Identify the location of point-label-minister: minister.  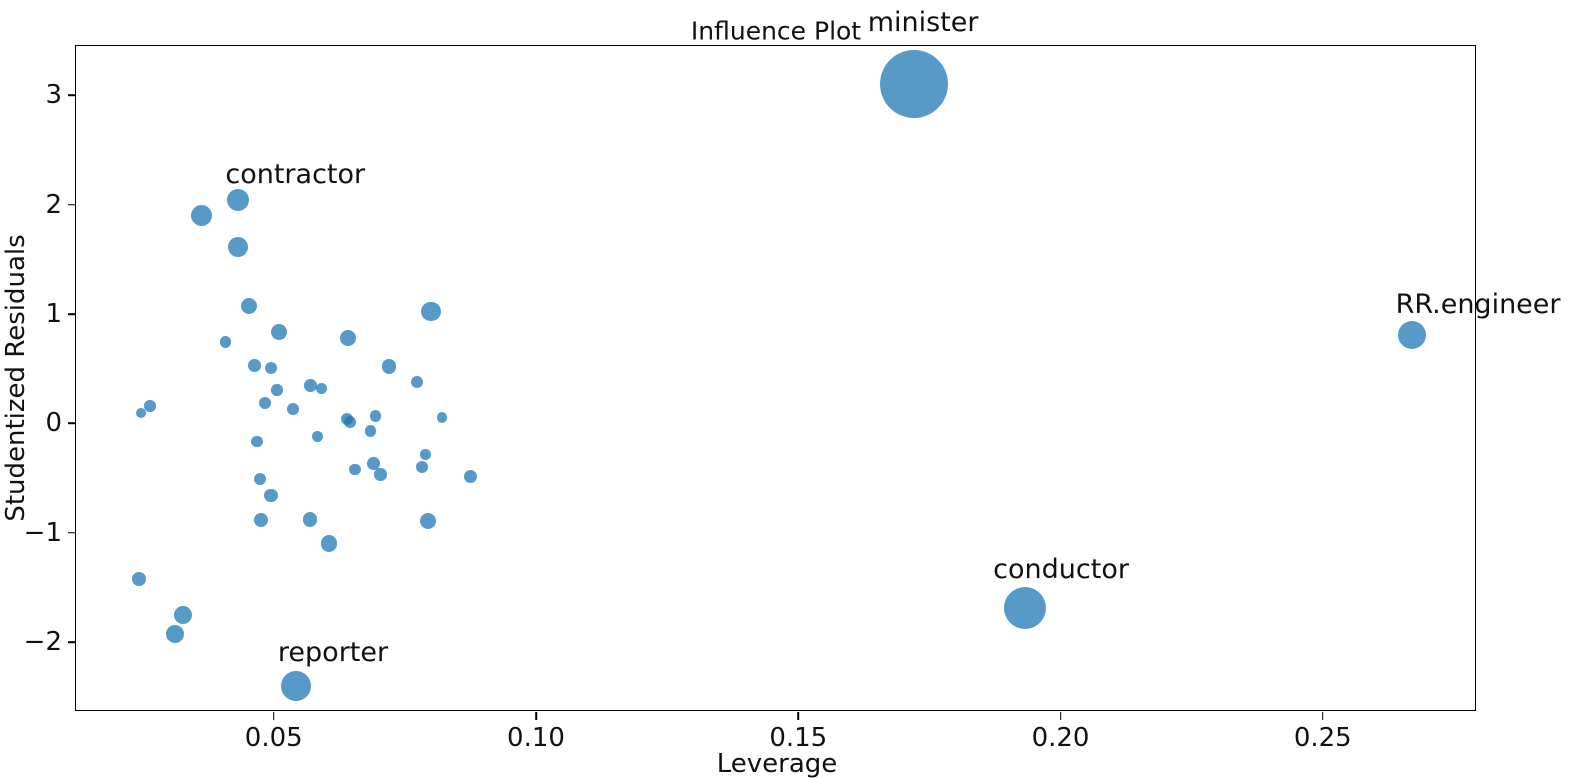
(923, 23).